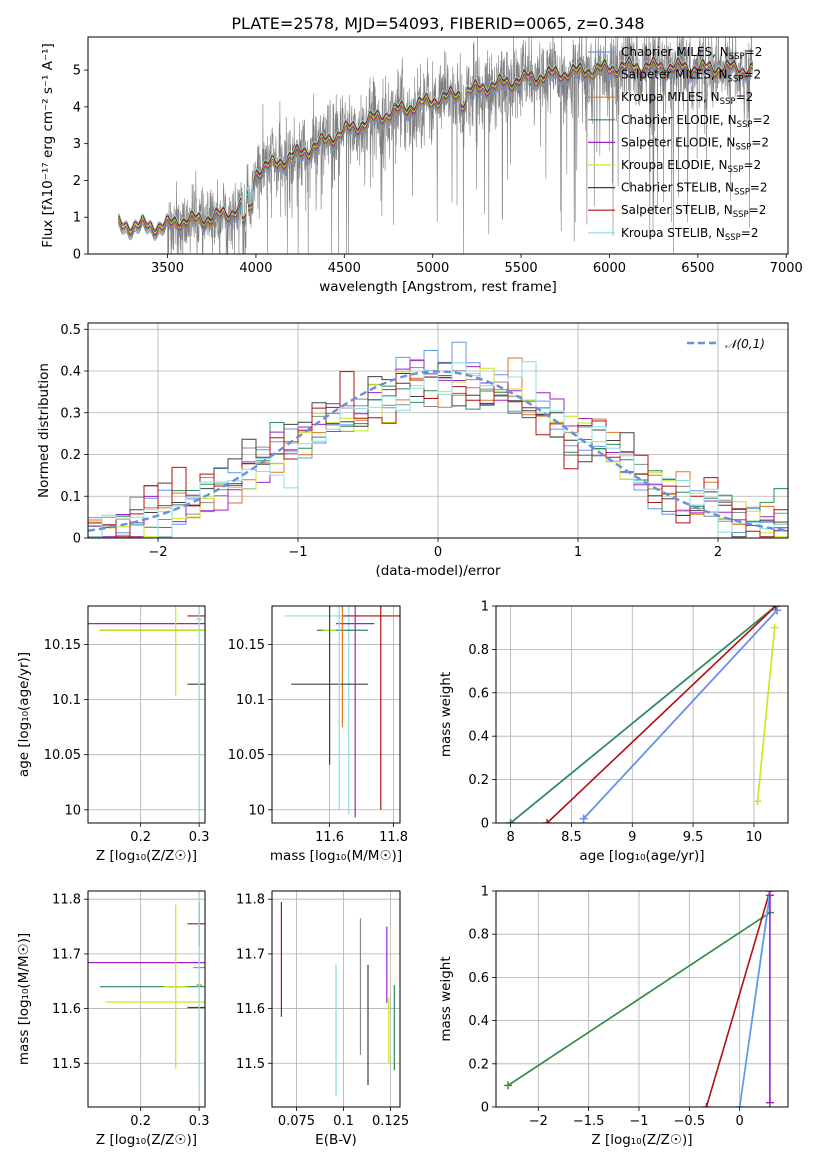 This screenshot has height=1170, width=819. What do you see at coordinates (255, 268) in the screenshot?
I see `x-tick-label: 4000` at bounding box center [255, 268].